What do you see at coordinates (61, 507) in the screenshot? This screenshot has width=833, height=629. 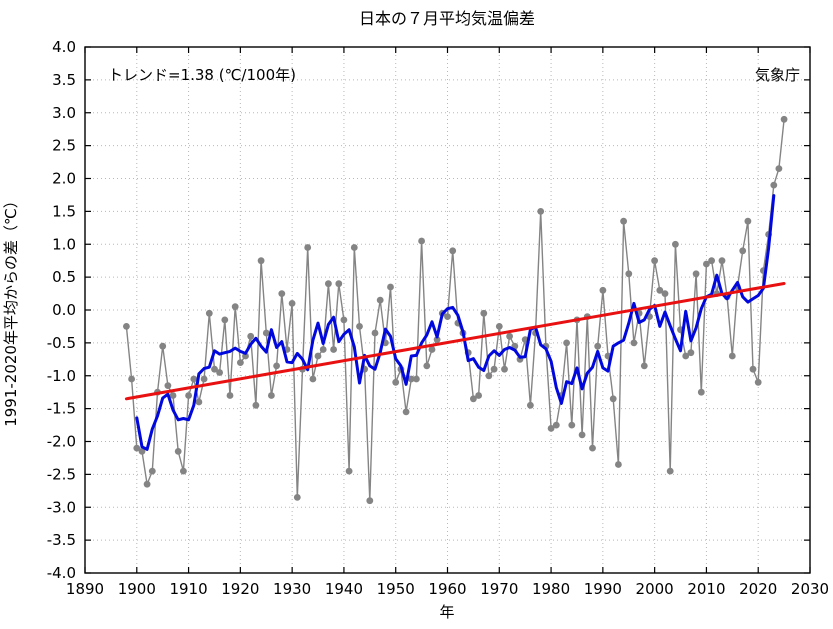 I see `y-tick-label: -3.0` at bounding box center [61, 507].